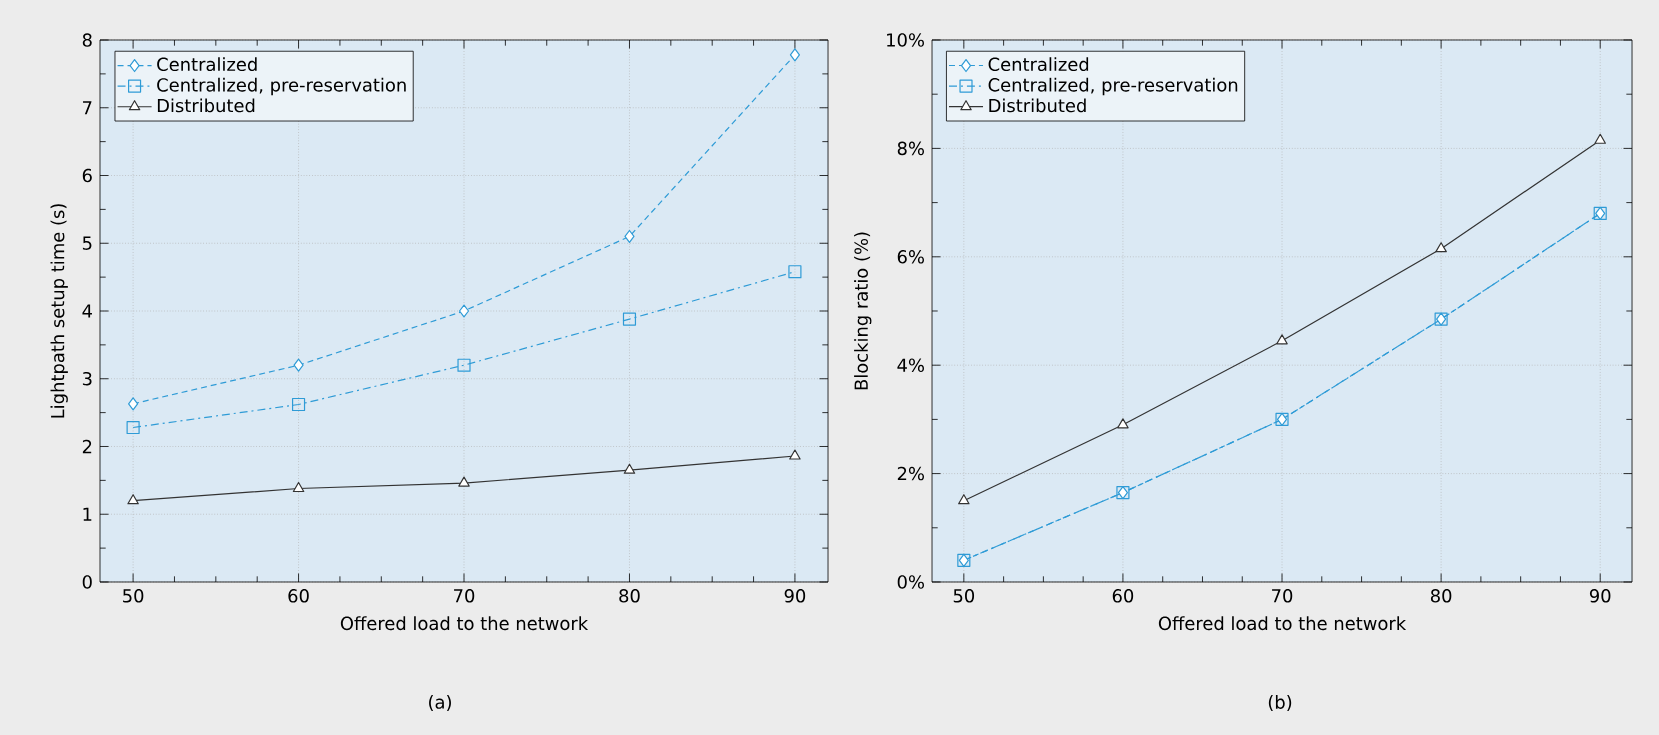 The height and width of the screenshot is (735, 1659). I want to click on y-tick-label: 3, so click(87, 378).